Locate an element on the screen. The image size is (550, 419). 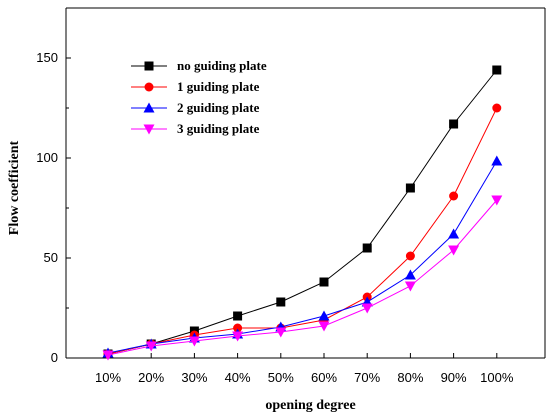
legend-entry-3: 2 guiding plate is located at coordinates (195, 107).